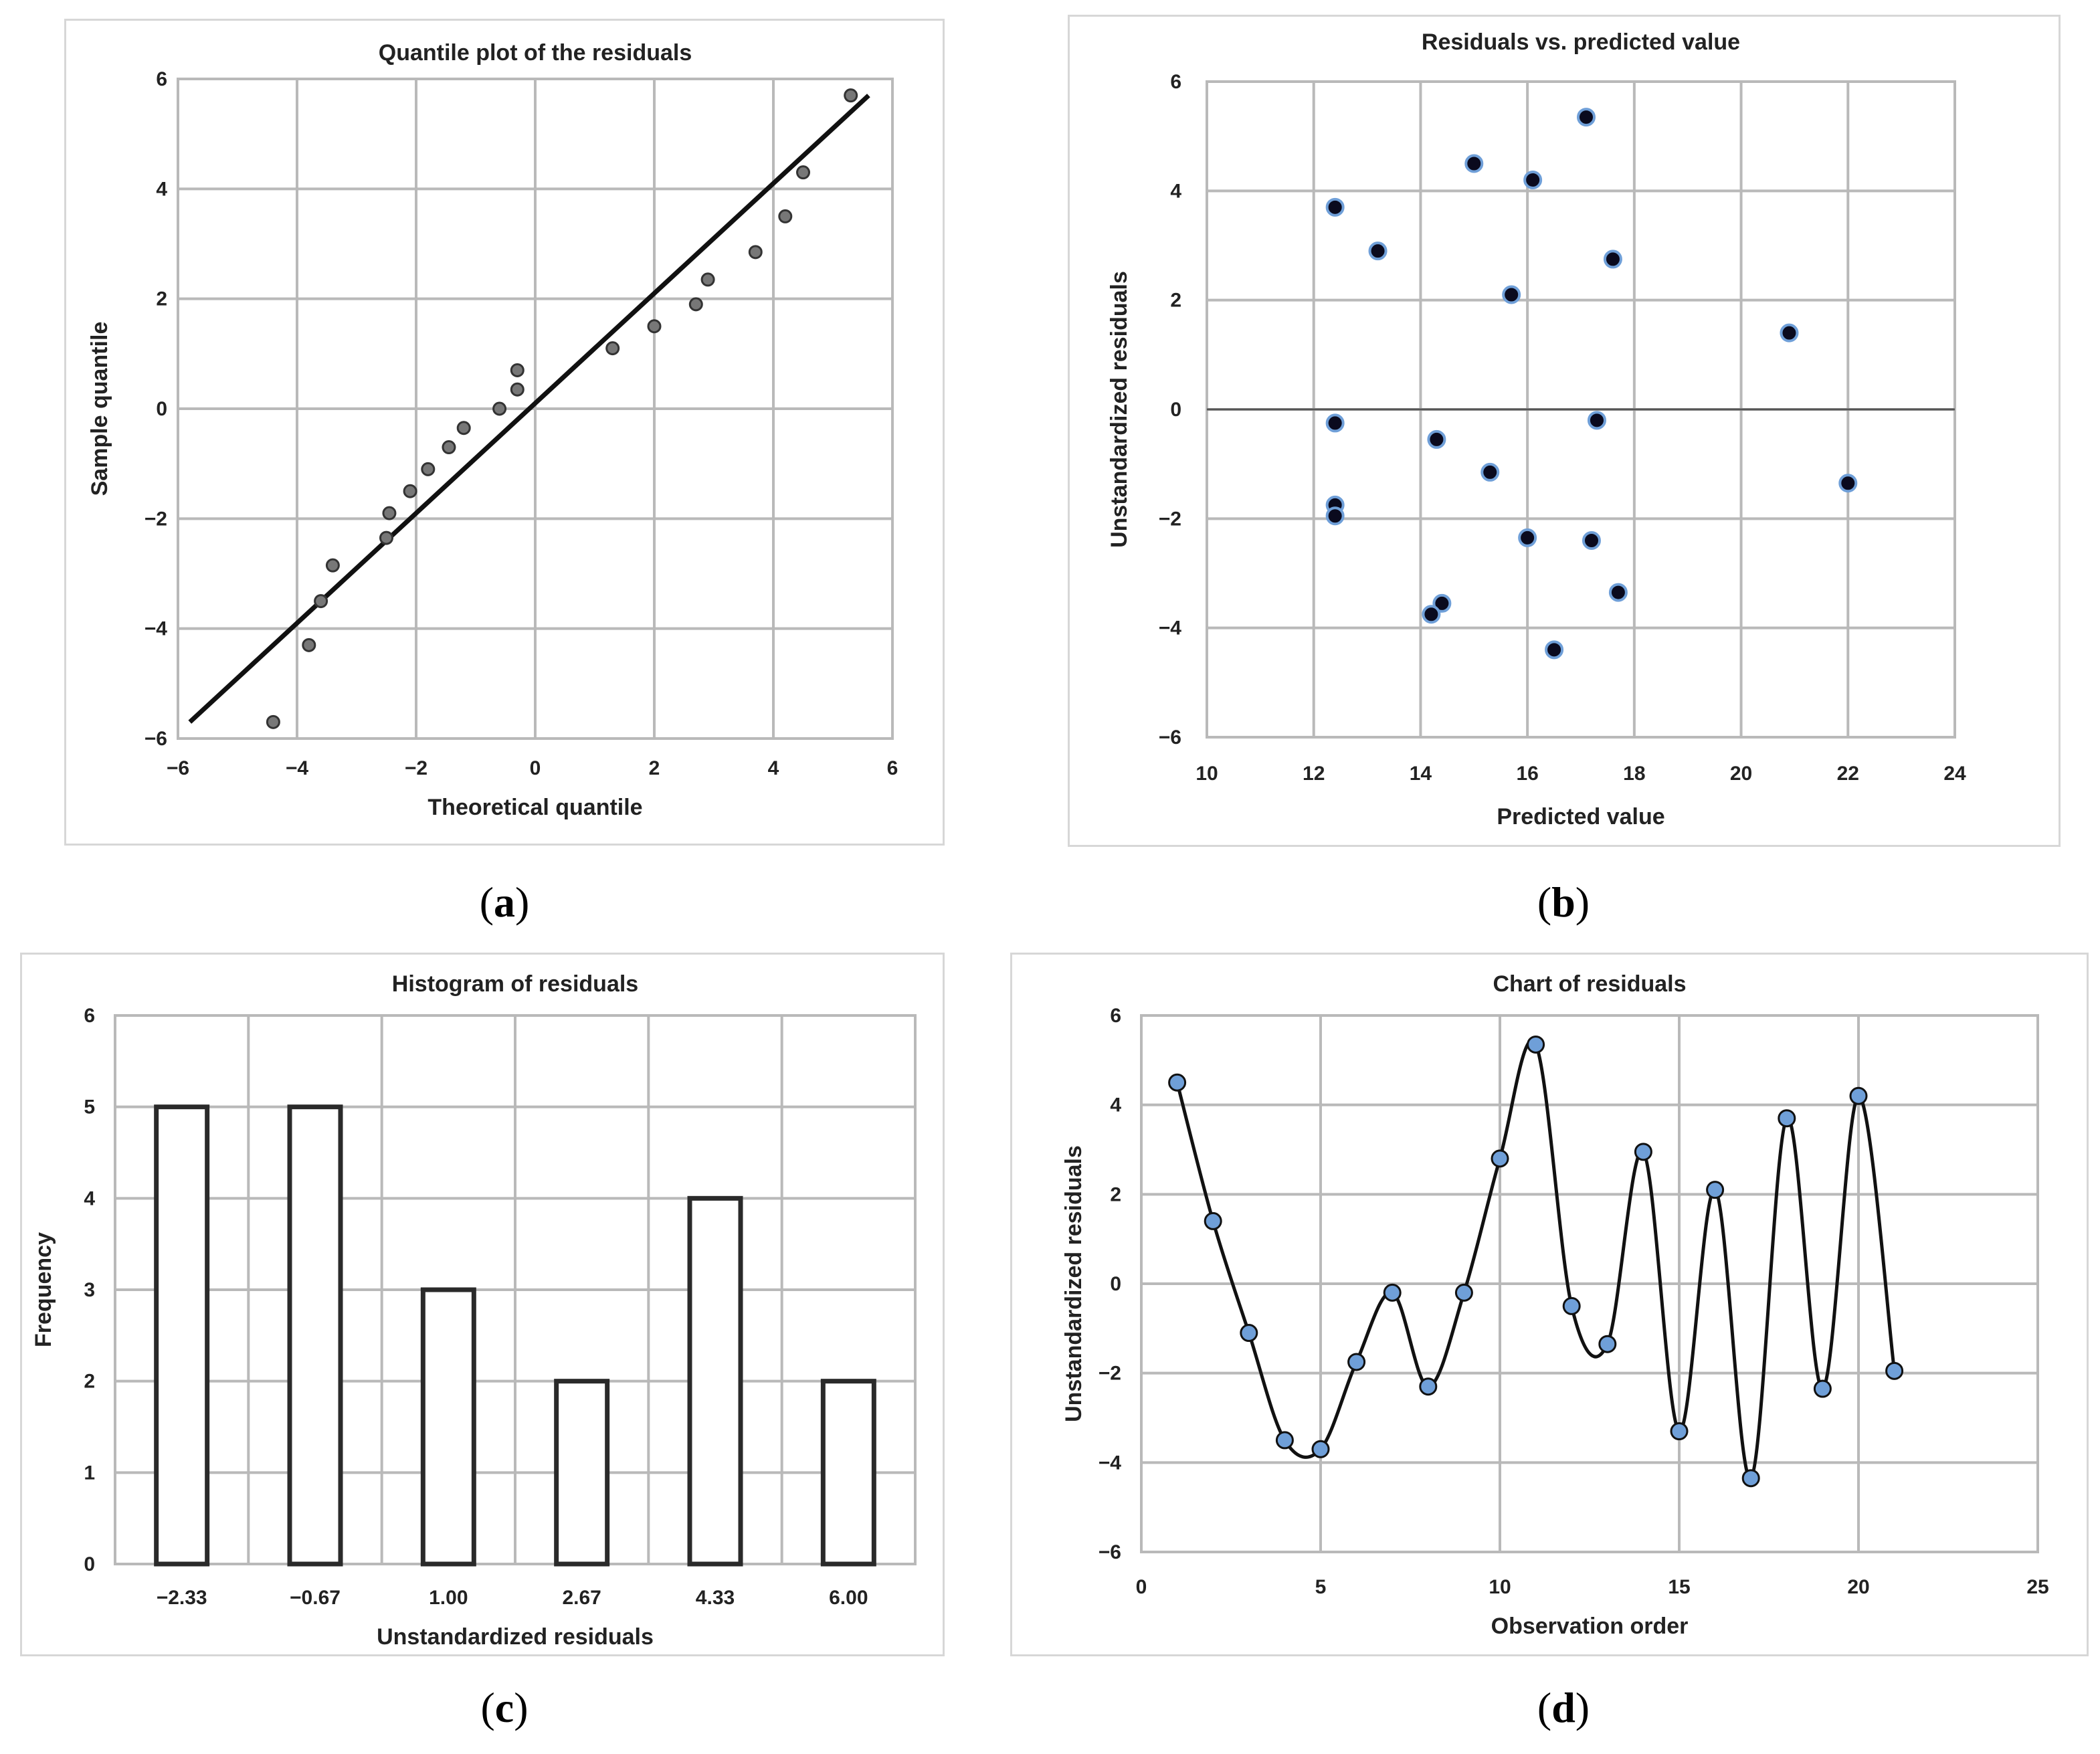 Image resolution: width=2100 pixels, height=1754 pixels. I want to click on x-tick-label-a: 4, so click(773, 768).